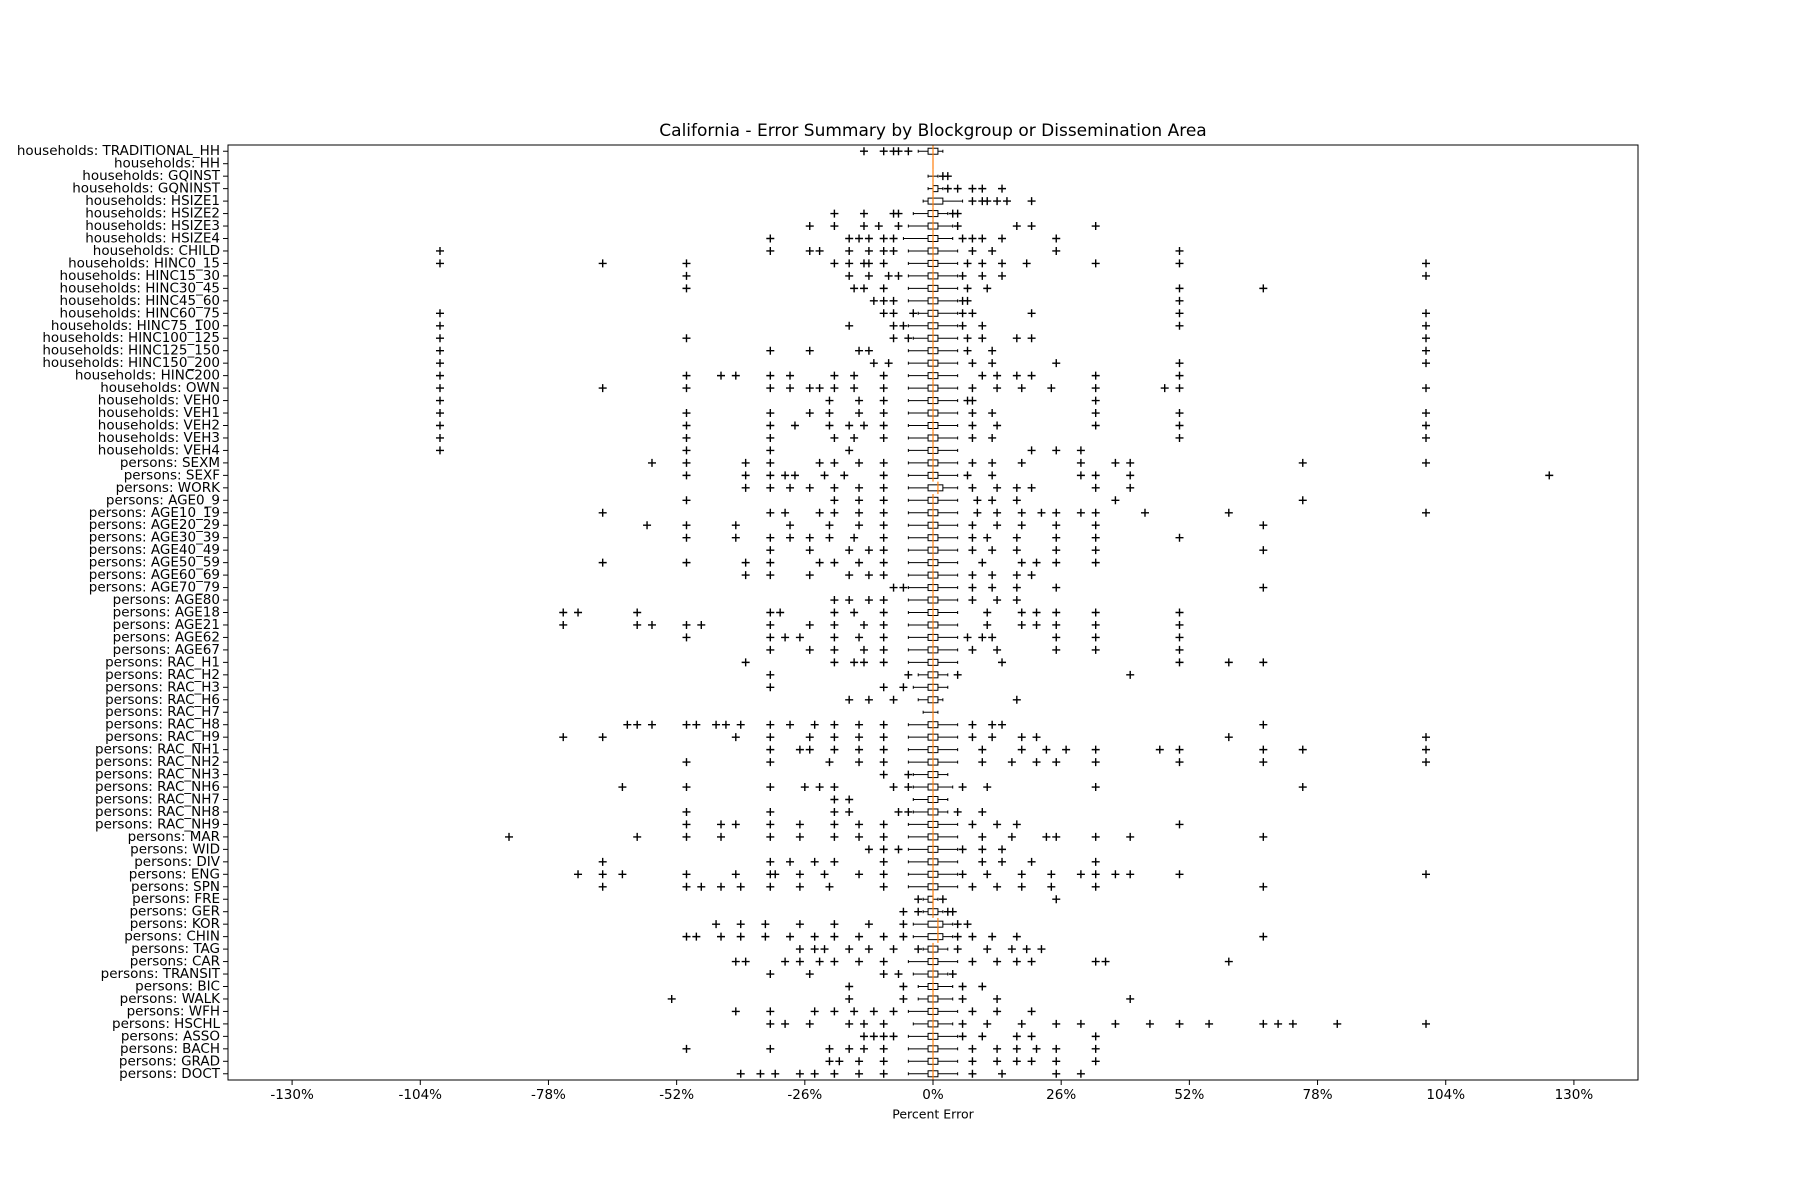  Describe the element at coordinates (169, 488) in the screenshot. I see `y-tick-label: persons: WORK` at that location.